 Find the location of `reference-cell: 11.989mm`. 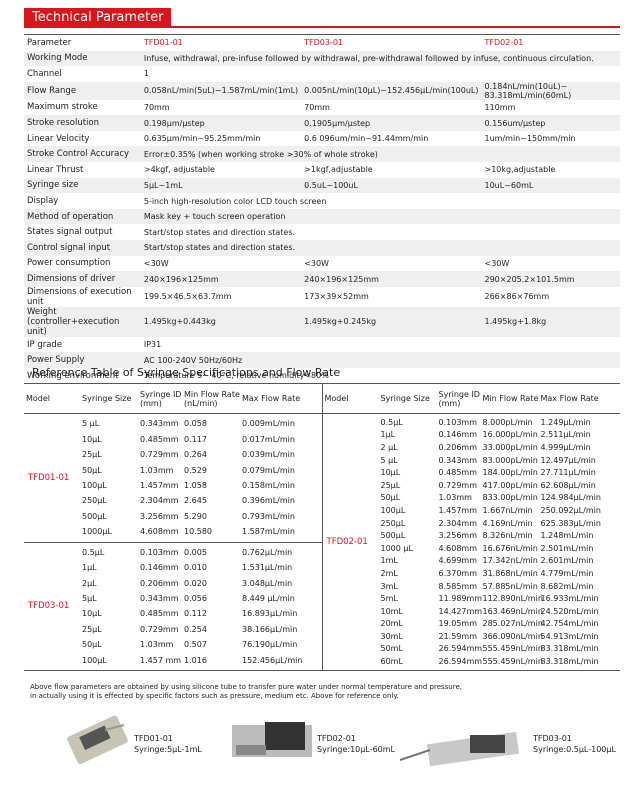

reference-cell: 11.989mm is located at coordinates (460, 599).